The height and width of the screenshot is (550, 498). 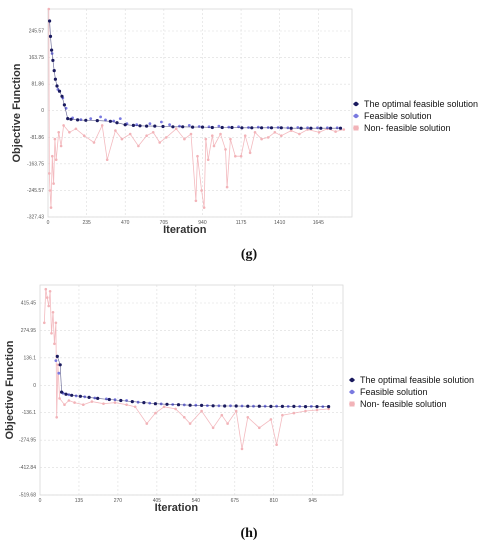 I want to click on y-tick-label: 415.45, so click(x=29, y=304).